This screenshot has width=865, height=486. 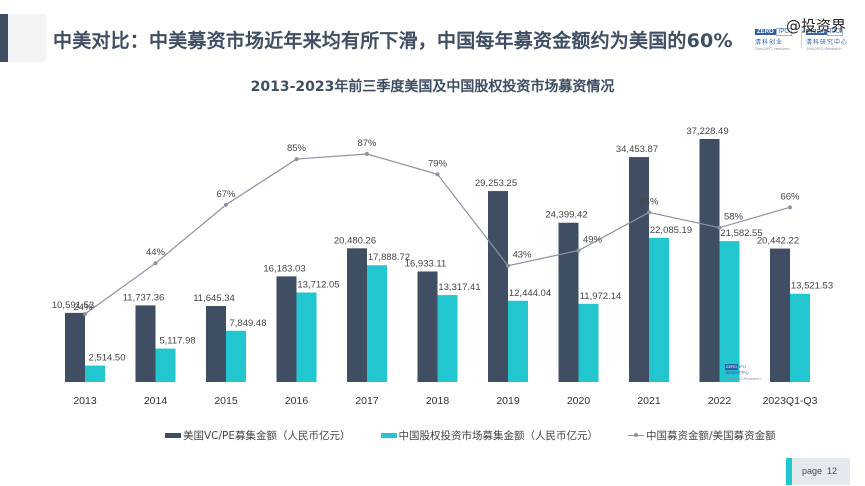 What do you see at coordinates (832, 471) in the screenshot?
I see `page-number-value: 12` at bounding box center [832, 471].